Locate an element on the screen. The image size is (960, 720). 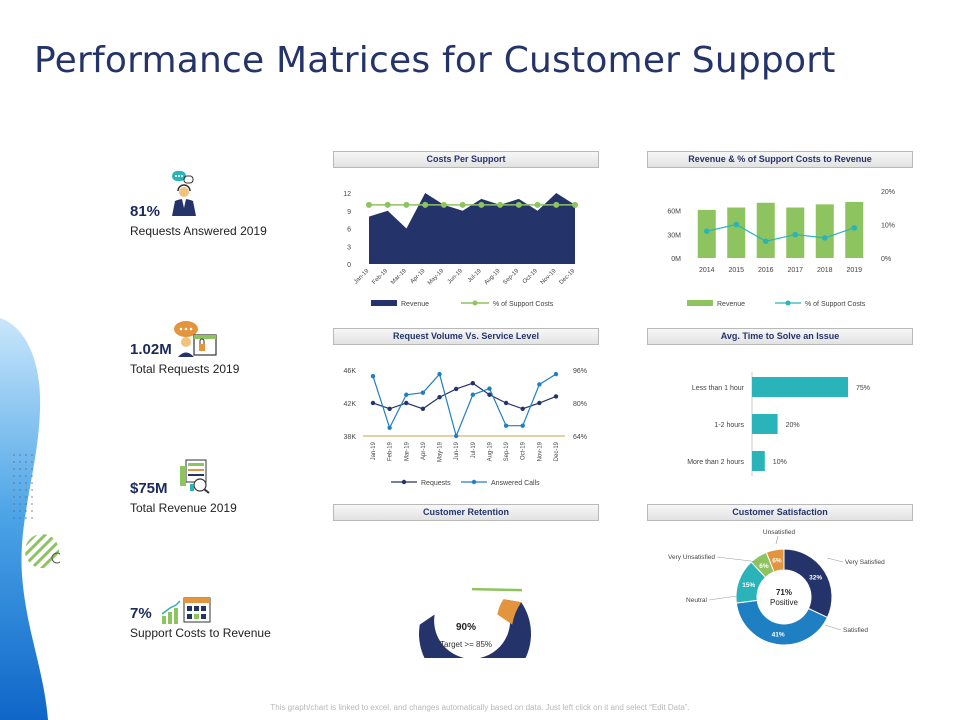
kpi-value: 7% is located at coordinates (141, 613).